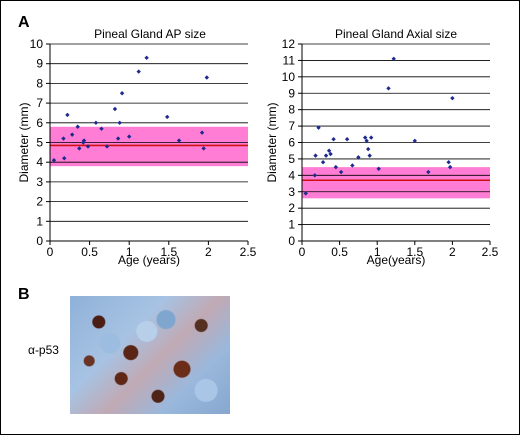 This screenshot has height=435, width=520. Describe the element at coordinates (377, 252) in the screenshot. I see `x-tick-label: 1` at that location.